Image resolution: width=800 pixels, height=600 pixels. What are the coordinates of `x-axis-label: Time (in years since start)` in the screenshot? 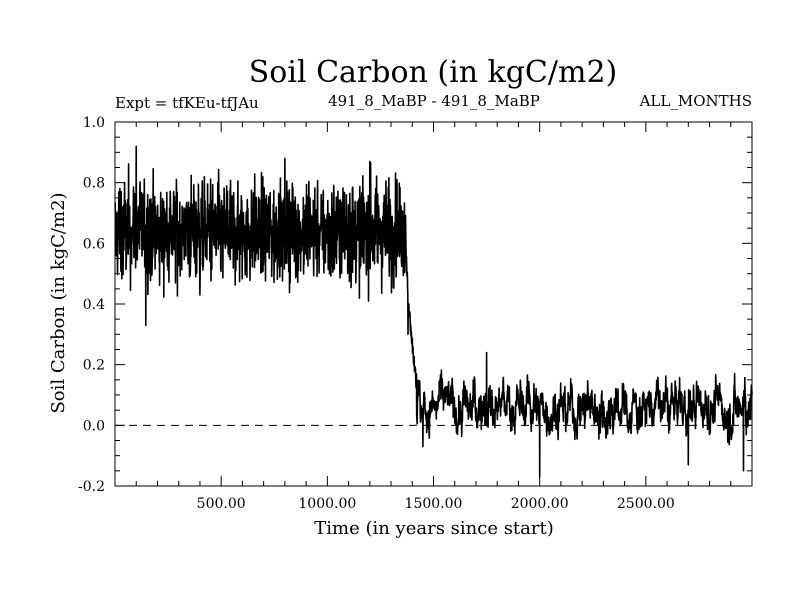 It's located at (434, 528).